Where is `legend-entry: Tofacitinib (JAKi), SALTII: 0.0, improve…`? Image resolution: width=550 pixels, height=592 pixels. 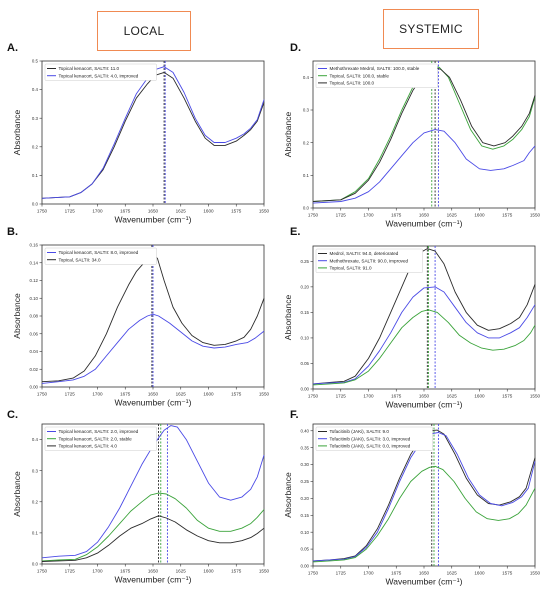 legend-entry: Tofacitinib (JAKi), SALTII: 0.0, improve… is located at coordinates (370, 446).